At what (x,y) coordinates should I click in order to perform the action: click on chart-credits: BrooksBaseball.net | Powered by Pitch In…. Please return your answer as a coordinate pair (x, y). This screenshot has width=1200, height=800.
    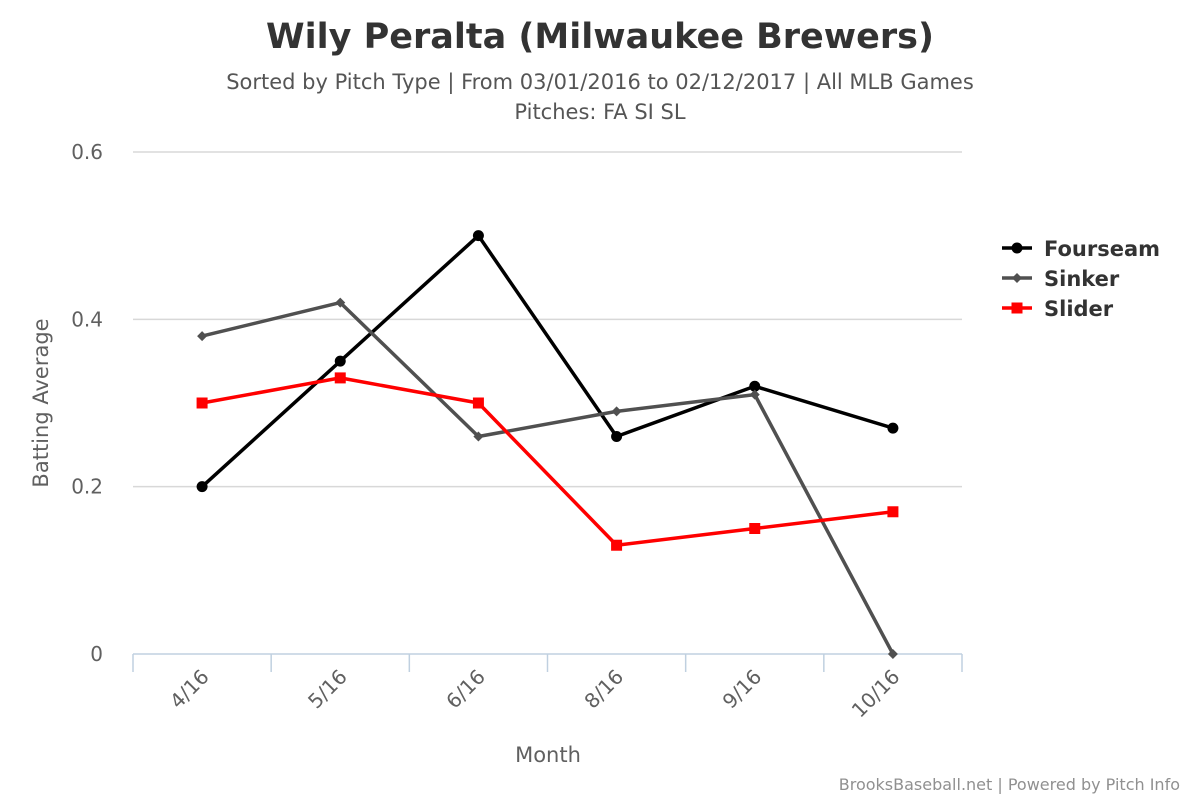
    Looking at the image, I should click on (1009, 784).